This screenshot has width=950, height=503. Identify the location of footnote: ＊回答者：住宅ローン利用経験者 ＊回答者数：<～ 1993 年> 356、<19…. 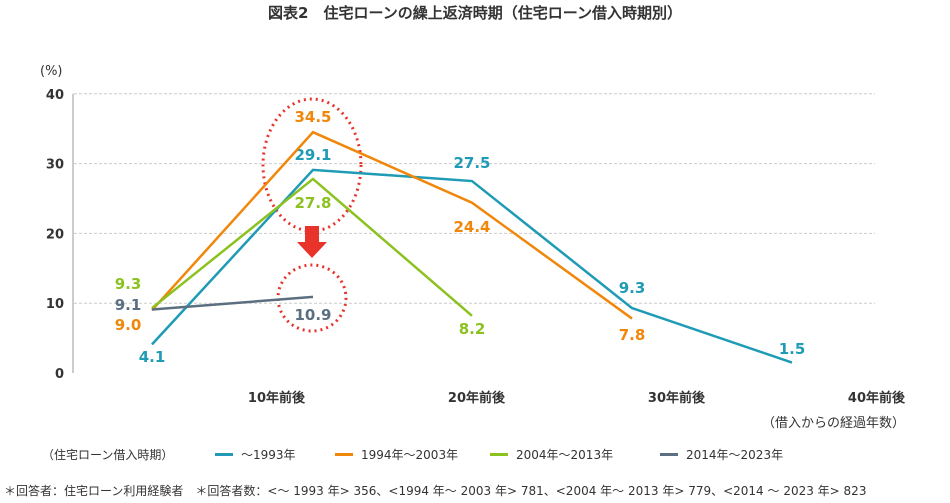
(435, 491).